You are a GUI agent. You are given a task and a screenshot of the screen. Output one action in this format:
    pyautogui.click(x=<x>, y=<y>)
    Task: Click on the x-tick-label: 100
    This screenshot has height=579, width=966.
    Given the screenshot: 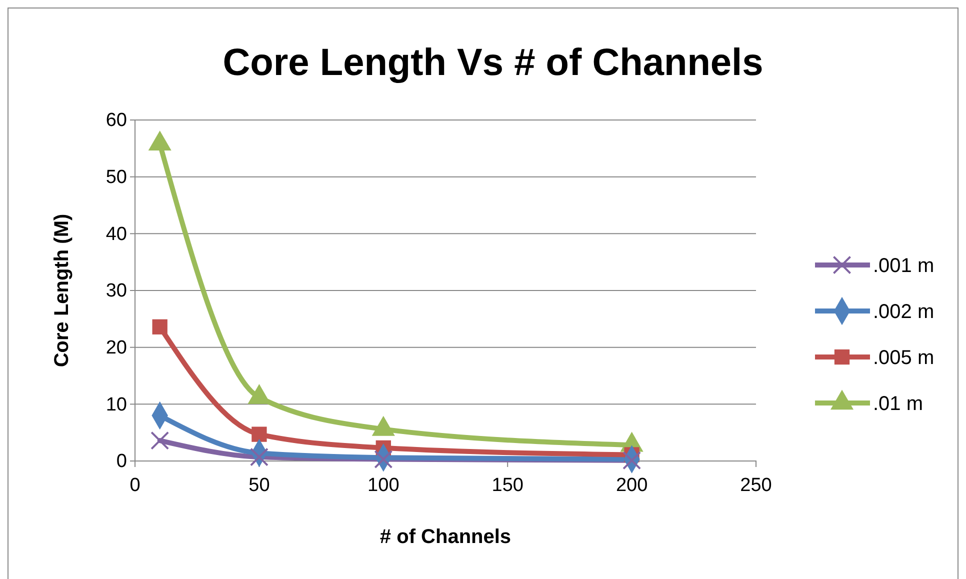 What is the action you would take?
    pyautogui.click(x=384, y=485)
    